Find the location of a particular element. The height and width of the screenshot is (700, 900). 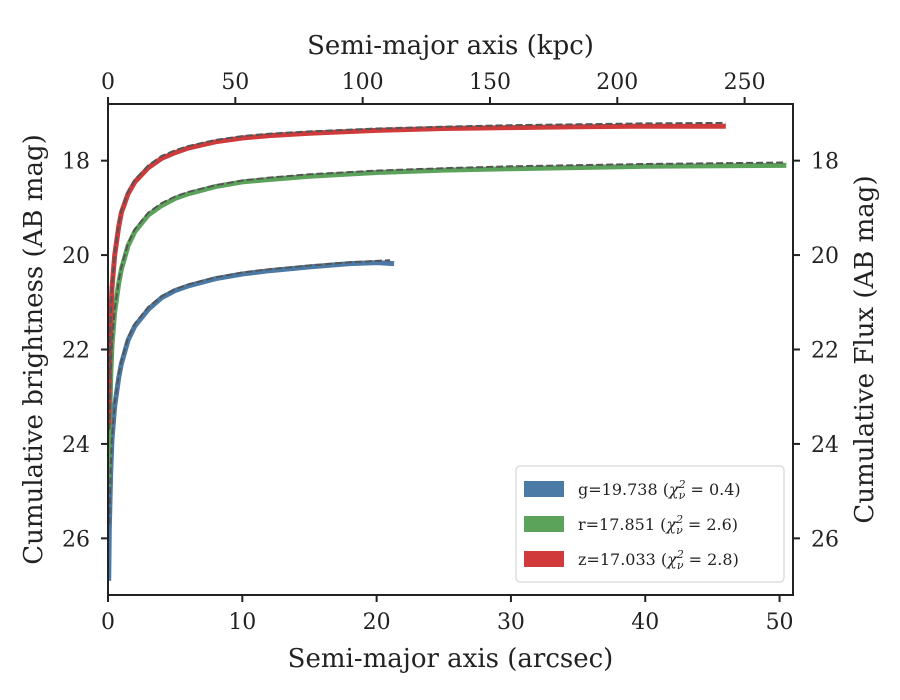

legend-entry-g: g=19.738 (χ2 ν = 0.4) is located at coordinates (632, 490).